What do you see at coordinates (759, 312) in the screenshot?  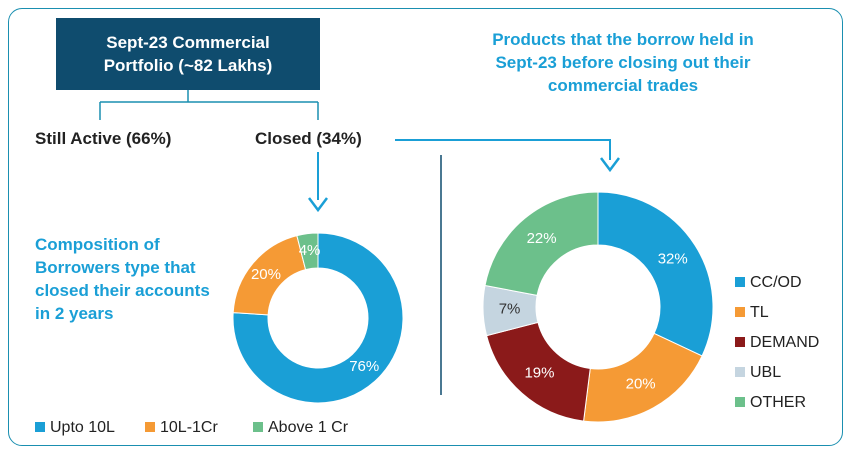 I see `legend-label: TL` at bounding box center [759, 312].